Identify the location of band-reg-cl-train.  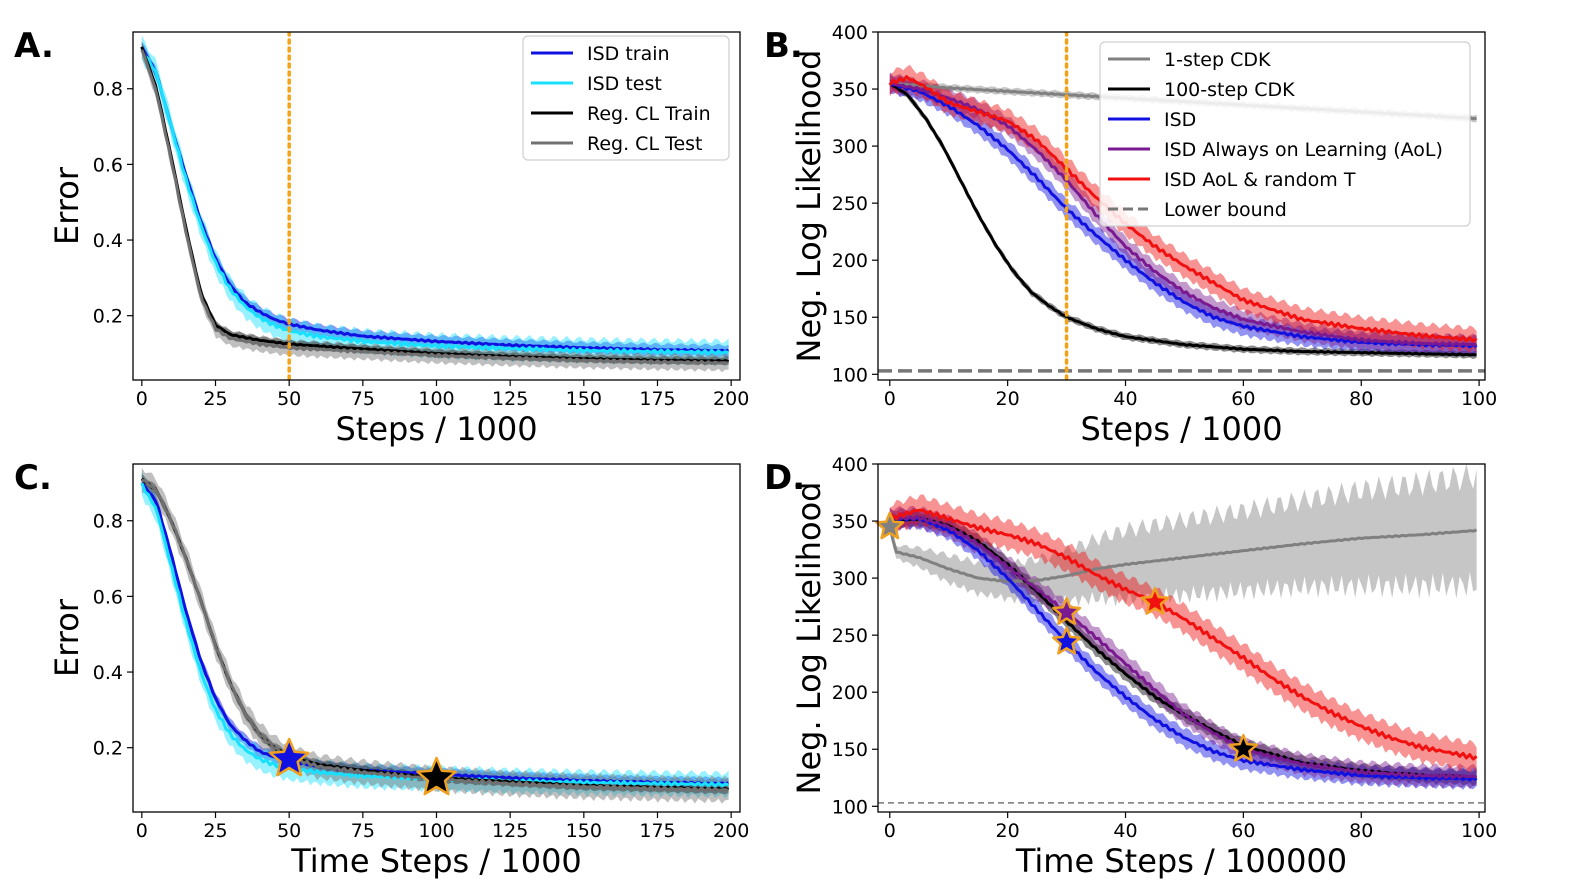
(435, 634).